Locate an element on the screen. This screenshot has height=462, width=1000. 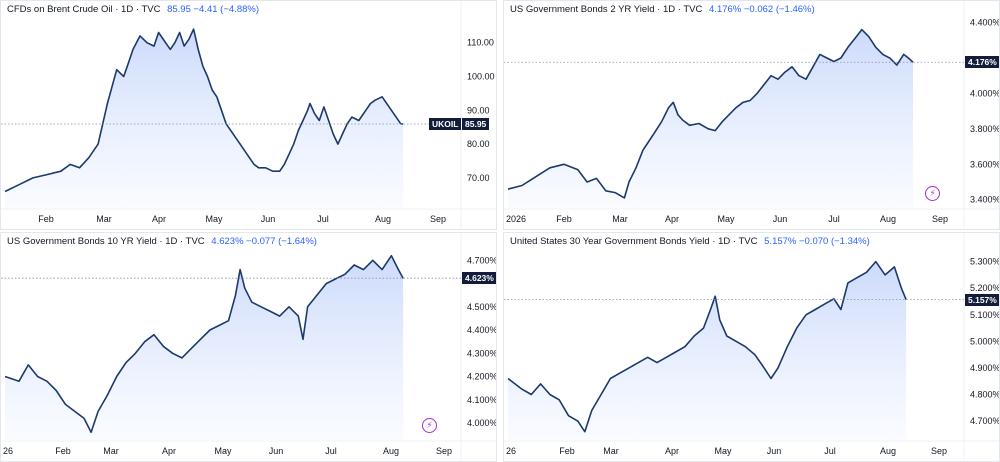
y-tick-label: 80.00 is located at coordinates (478, 144).